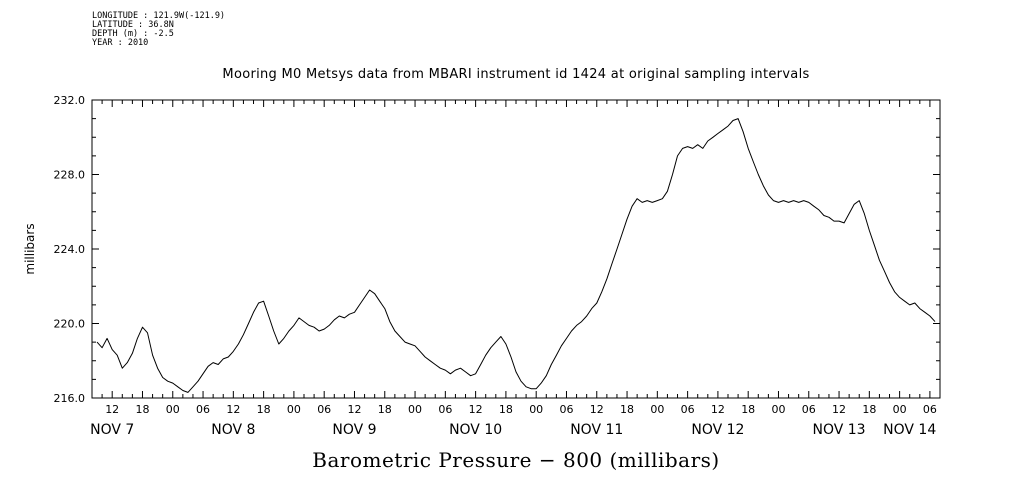 This screenshot has height=504, width=1009. I want to click on meta-depth: DEPTH (m) : -2.5, so click(133, 34).